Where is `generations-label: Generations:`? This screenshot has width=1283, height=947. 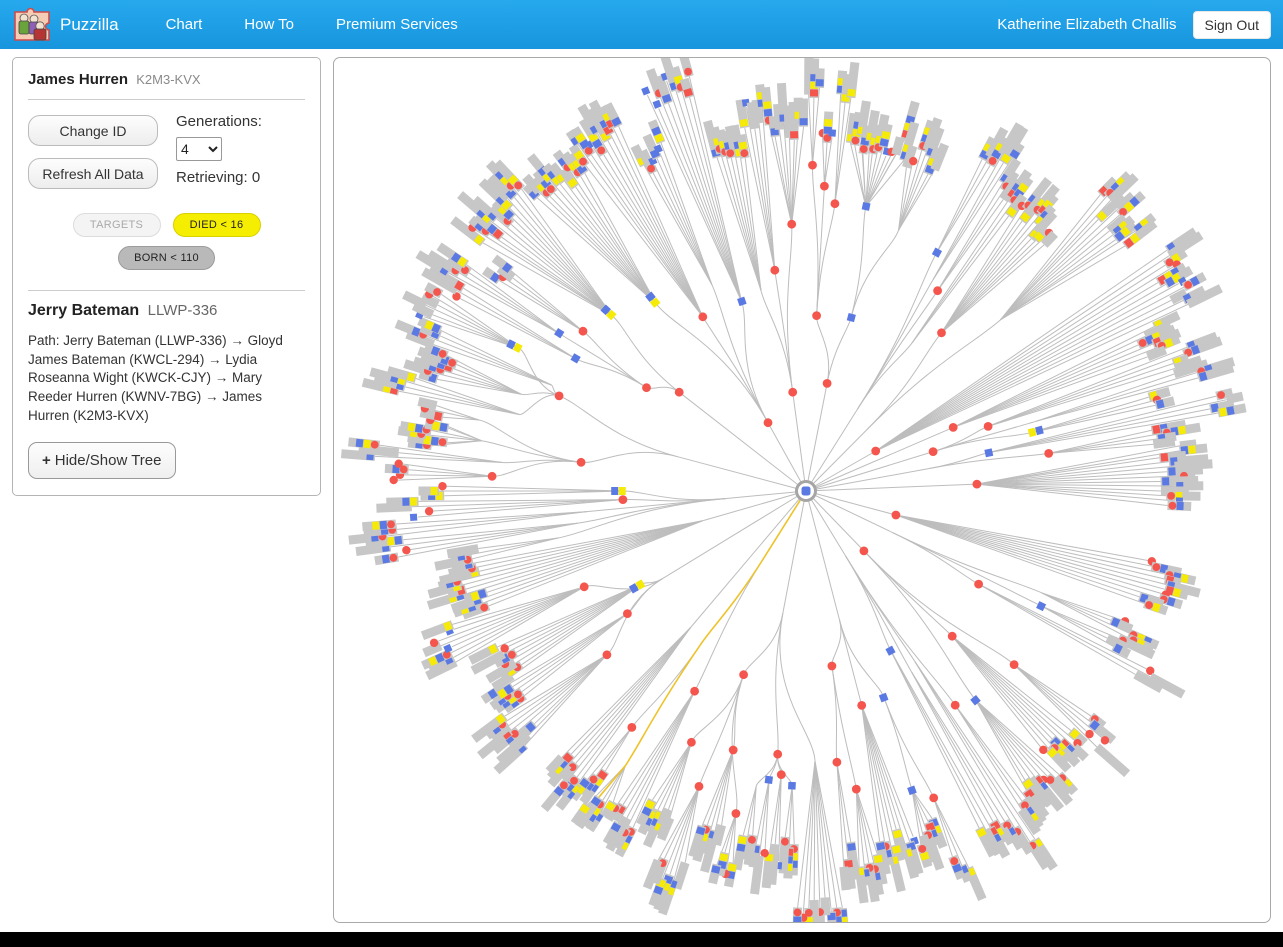
generations-label: Generations: is located at coordinates (219, 121).